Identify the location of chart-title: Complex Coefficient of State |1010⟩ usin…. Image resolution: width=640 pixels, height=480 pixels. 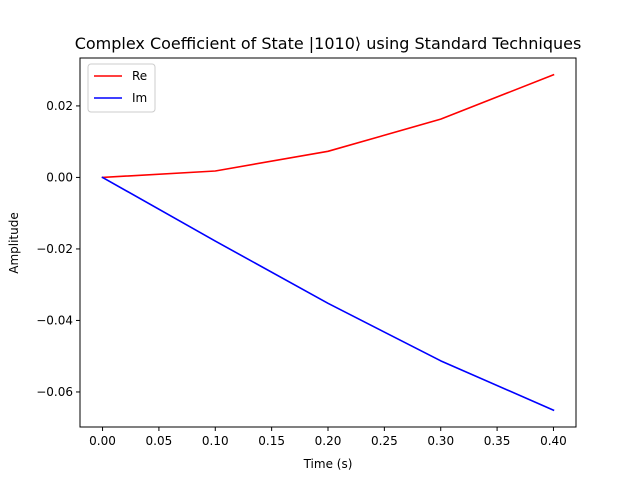
(328, 43).